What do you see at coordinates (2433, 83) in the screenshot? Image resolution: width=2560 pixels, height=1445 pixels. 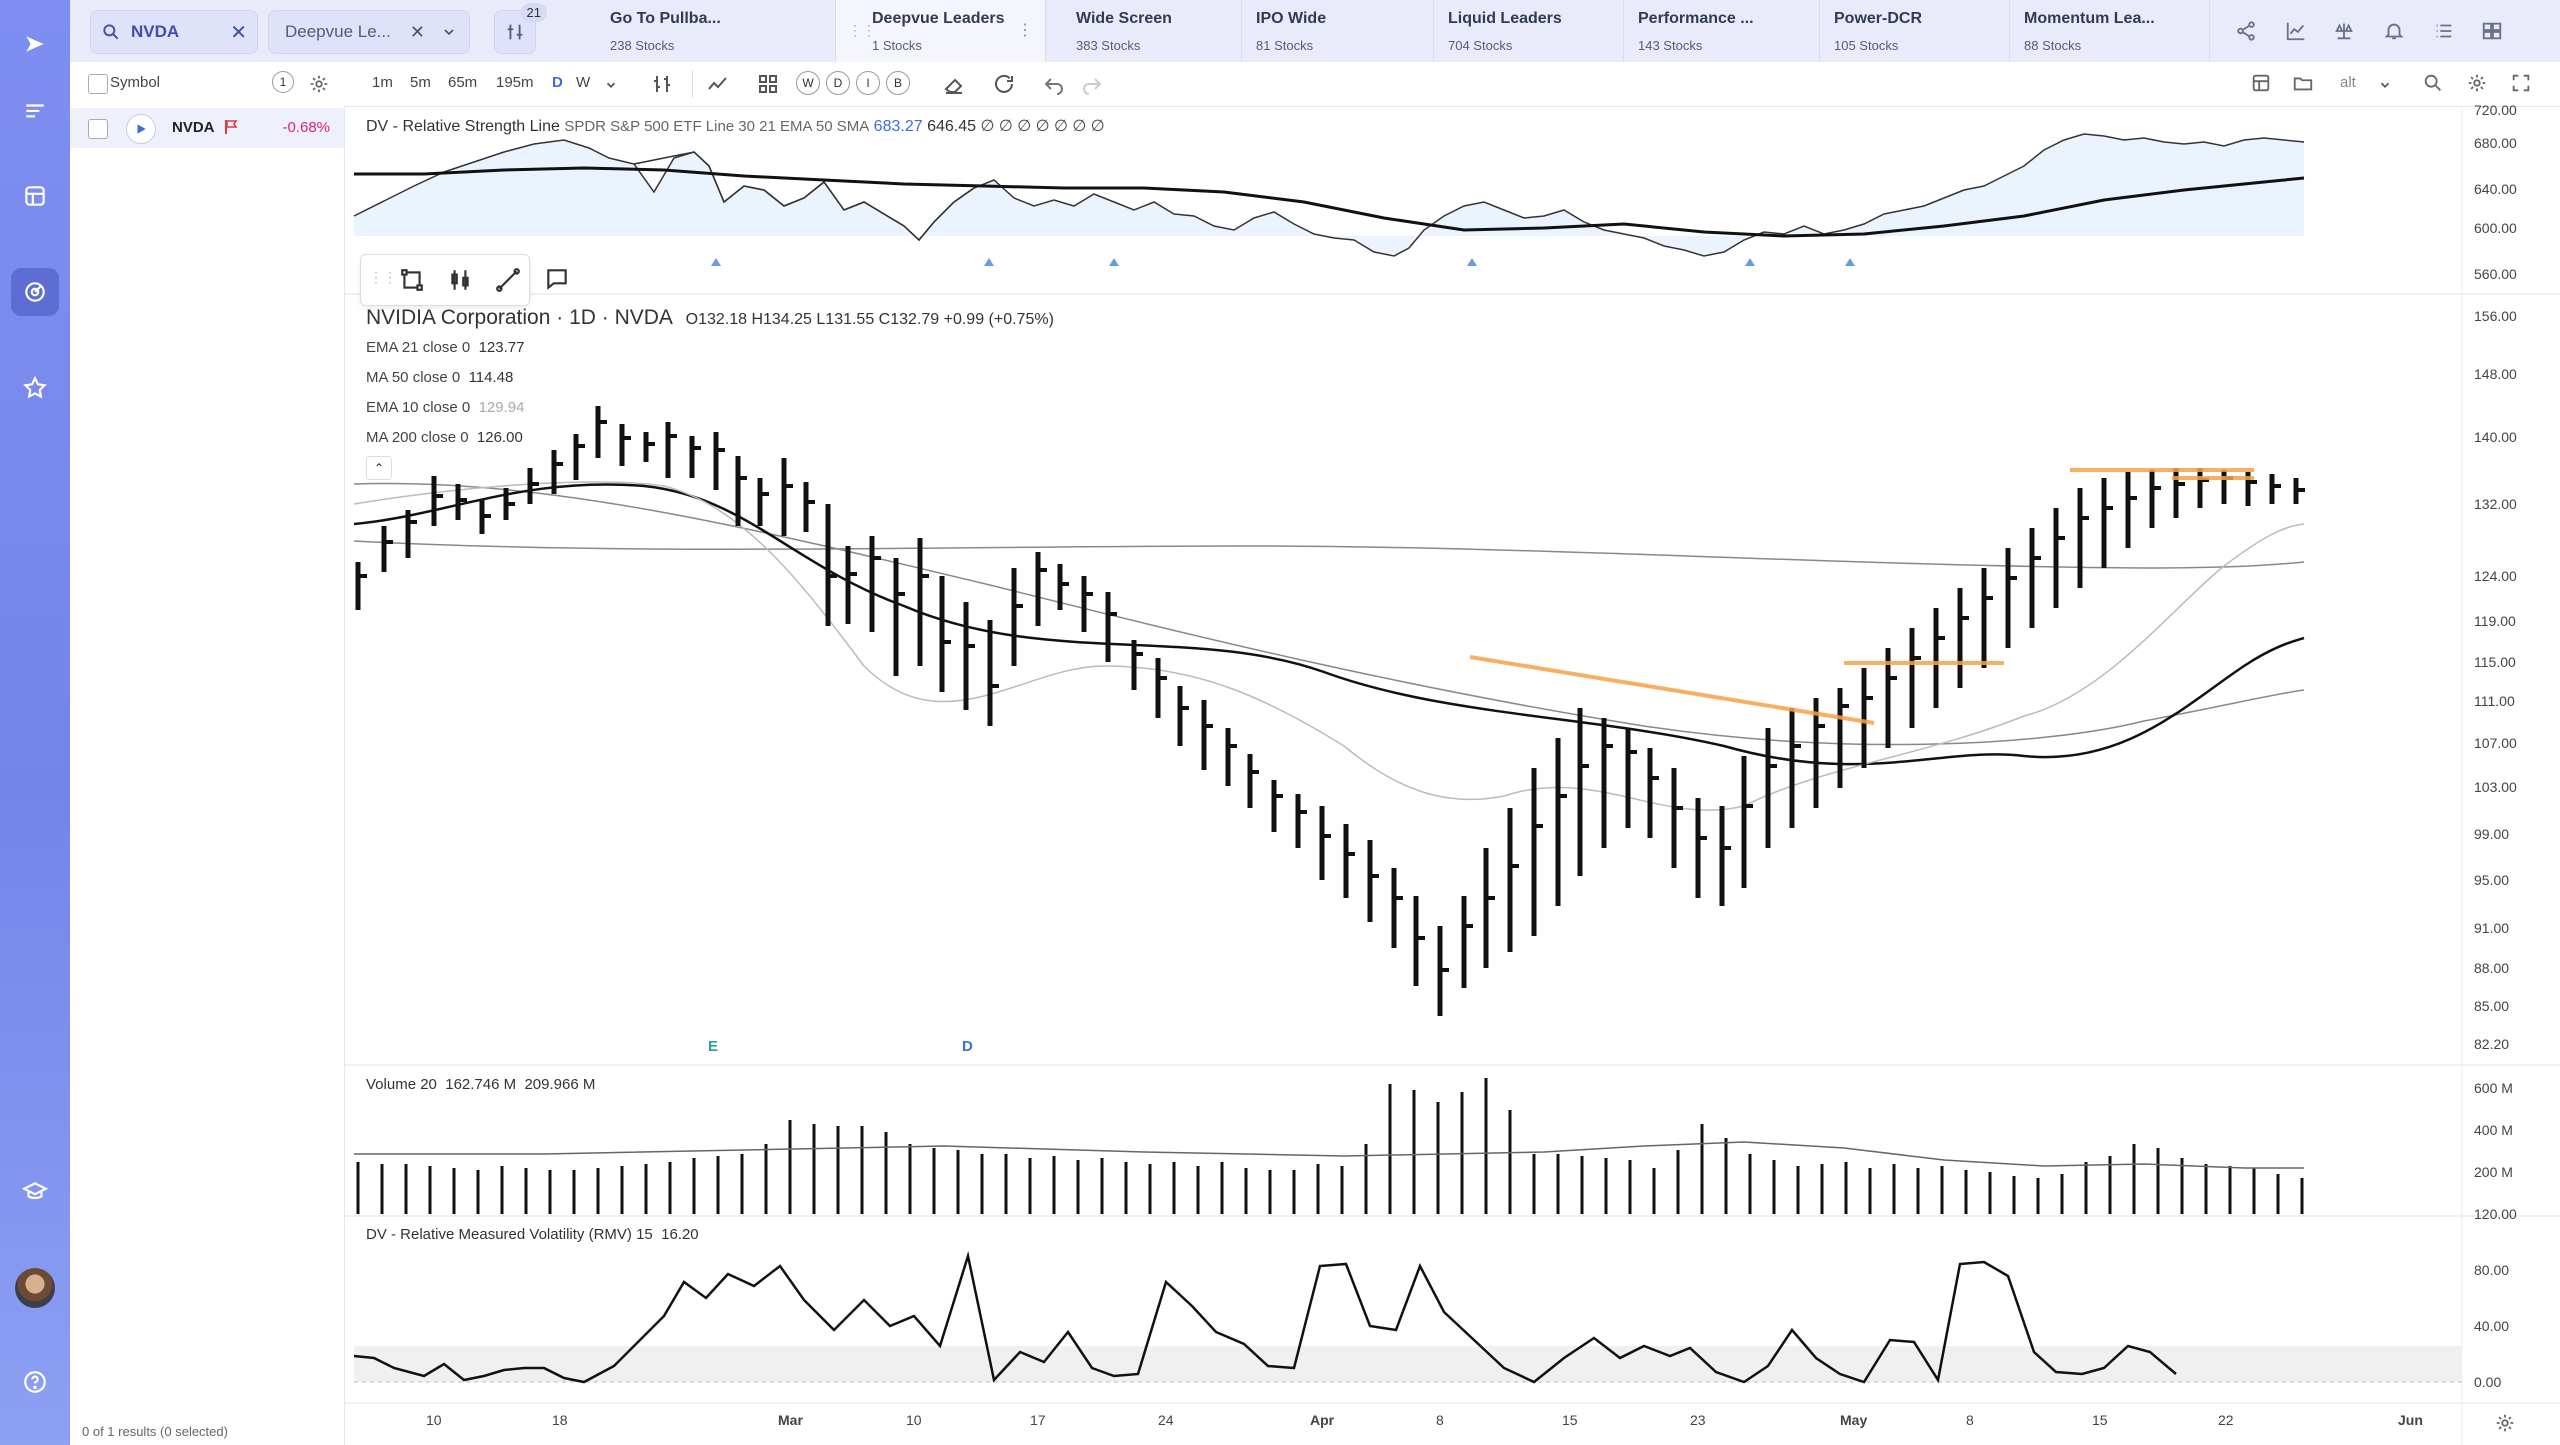 I see `magic-zoom-icon` at bounding box center [2433, 83].